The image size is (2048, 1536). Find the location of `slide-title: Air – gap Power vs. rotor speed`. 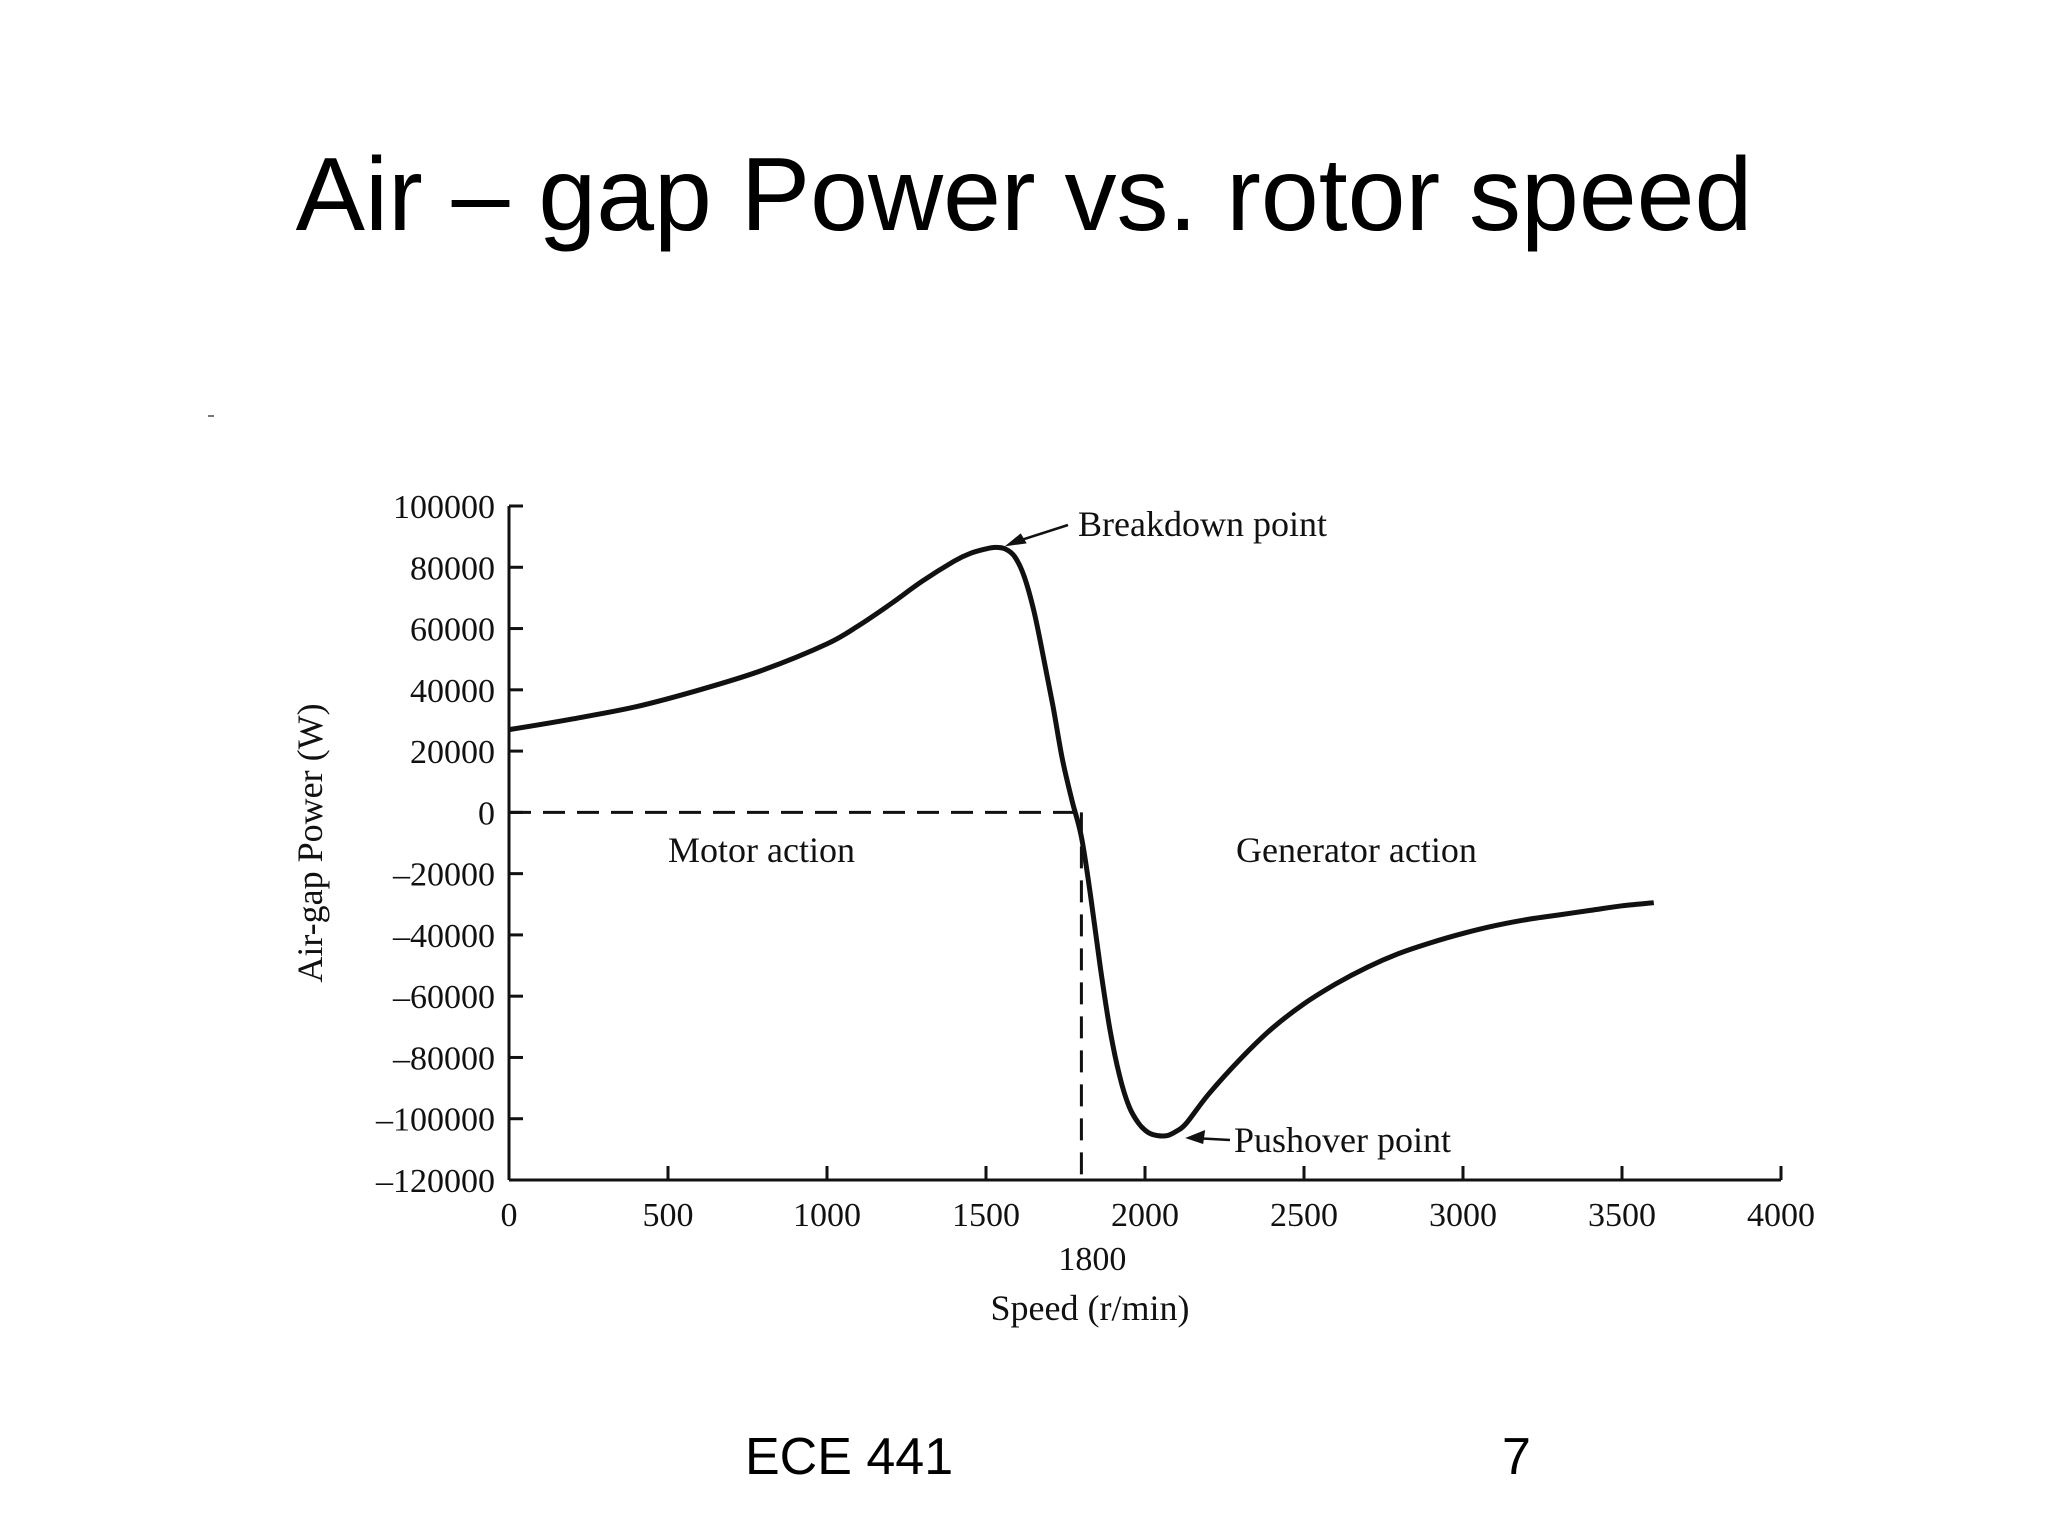

slide-title: Air – gap Power vs. rotor speed is located at coordinates (1024, 195).